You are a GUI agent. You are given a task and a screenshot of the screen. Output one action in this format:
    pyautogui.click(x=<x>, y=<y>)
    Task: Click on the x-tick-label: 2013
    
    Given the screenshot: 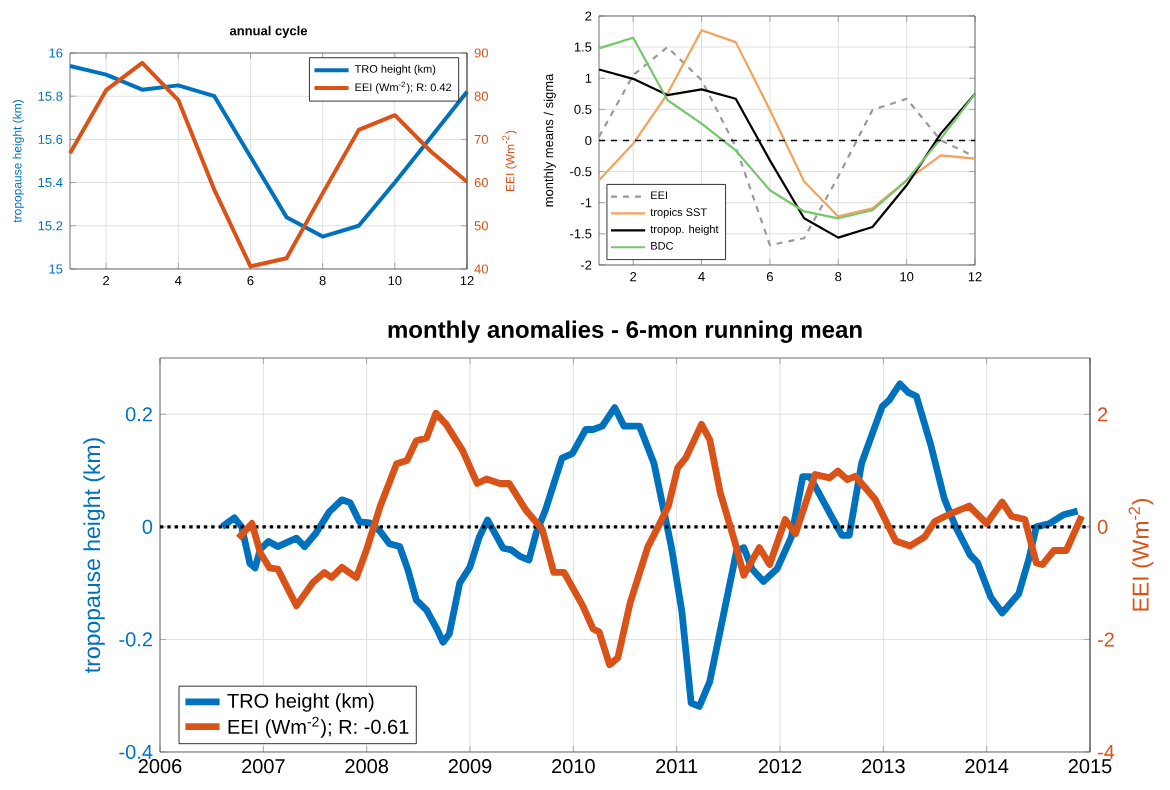 What is the action you would take?
    pyautogui.click(x=883, y=766)
    